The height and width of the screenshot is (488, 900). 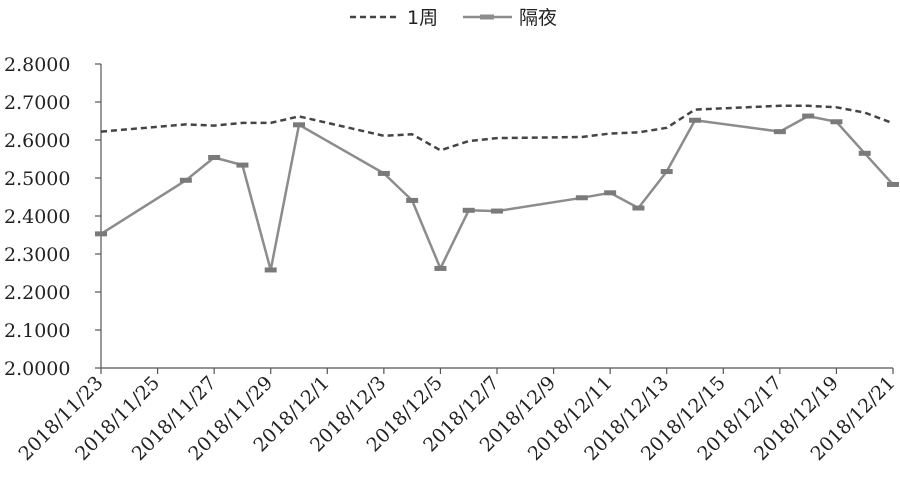 I want to click on y-tick-label: 2.2000, so click(x=37, y=293).